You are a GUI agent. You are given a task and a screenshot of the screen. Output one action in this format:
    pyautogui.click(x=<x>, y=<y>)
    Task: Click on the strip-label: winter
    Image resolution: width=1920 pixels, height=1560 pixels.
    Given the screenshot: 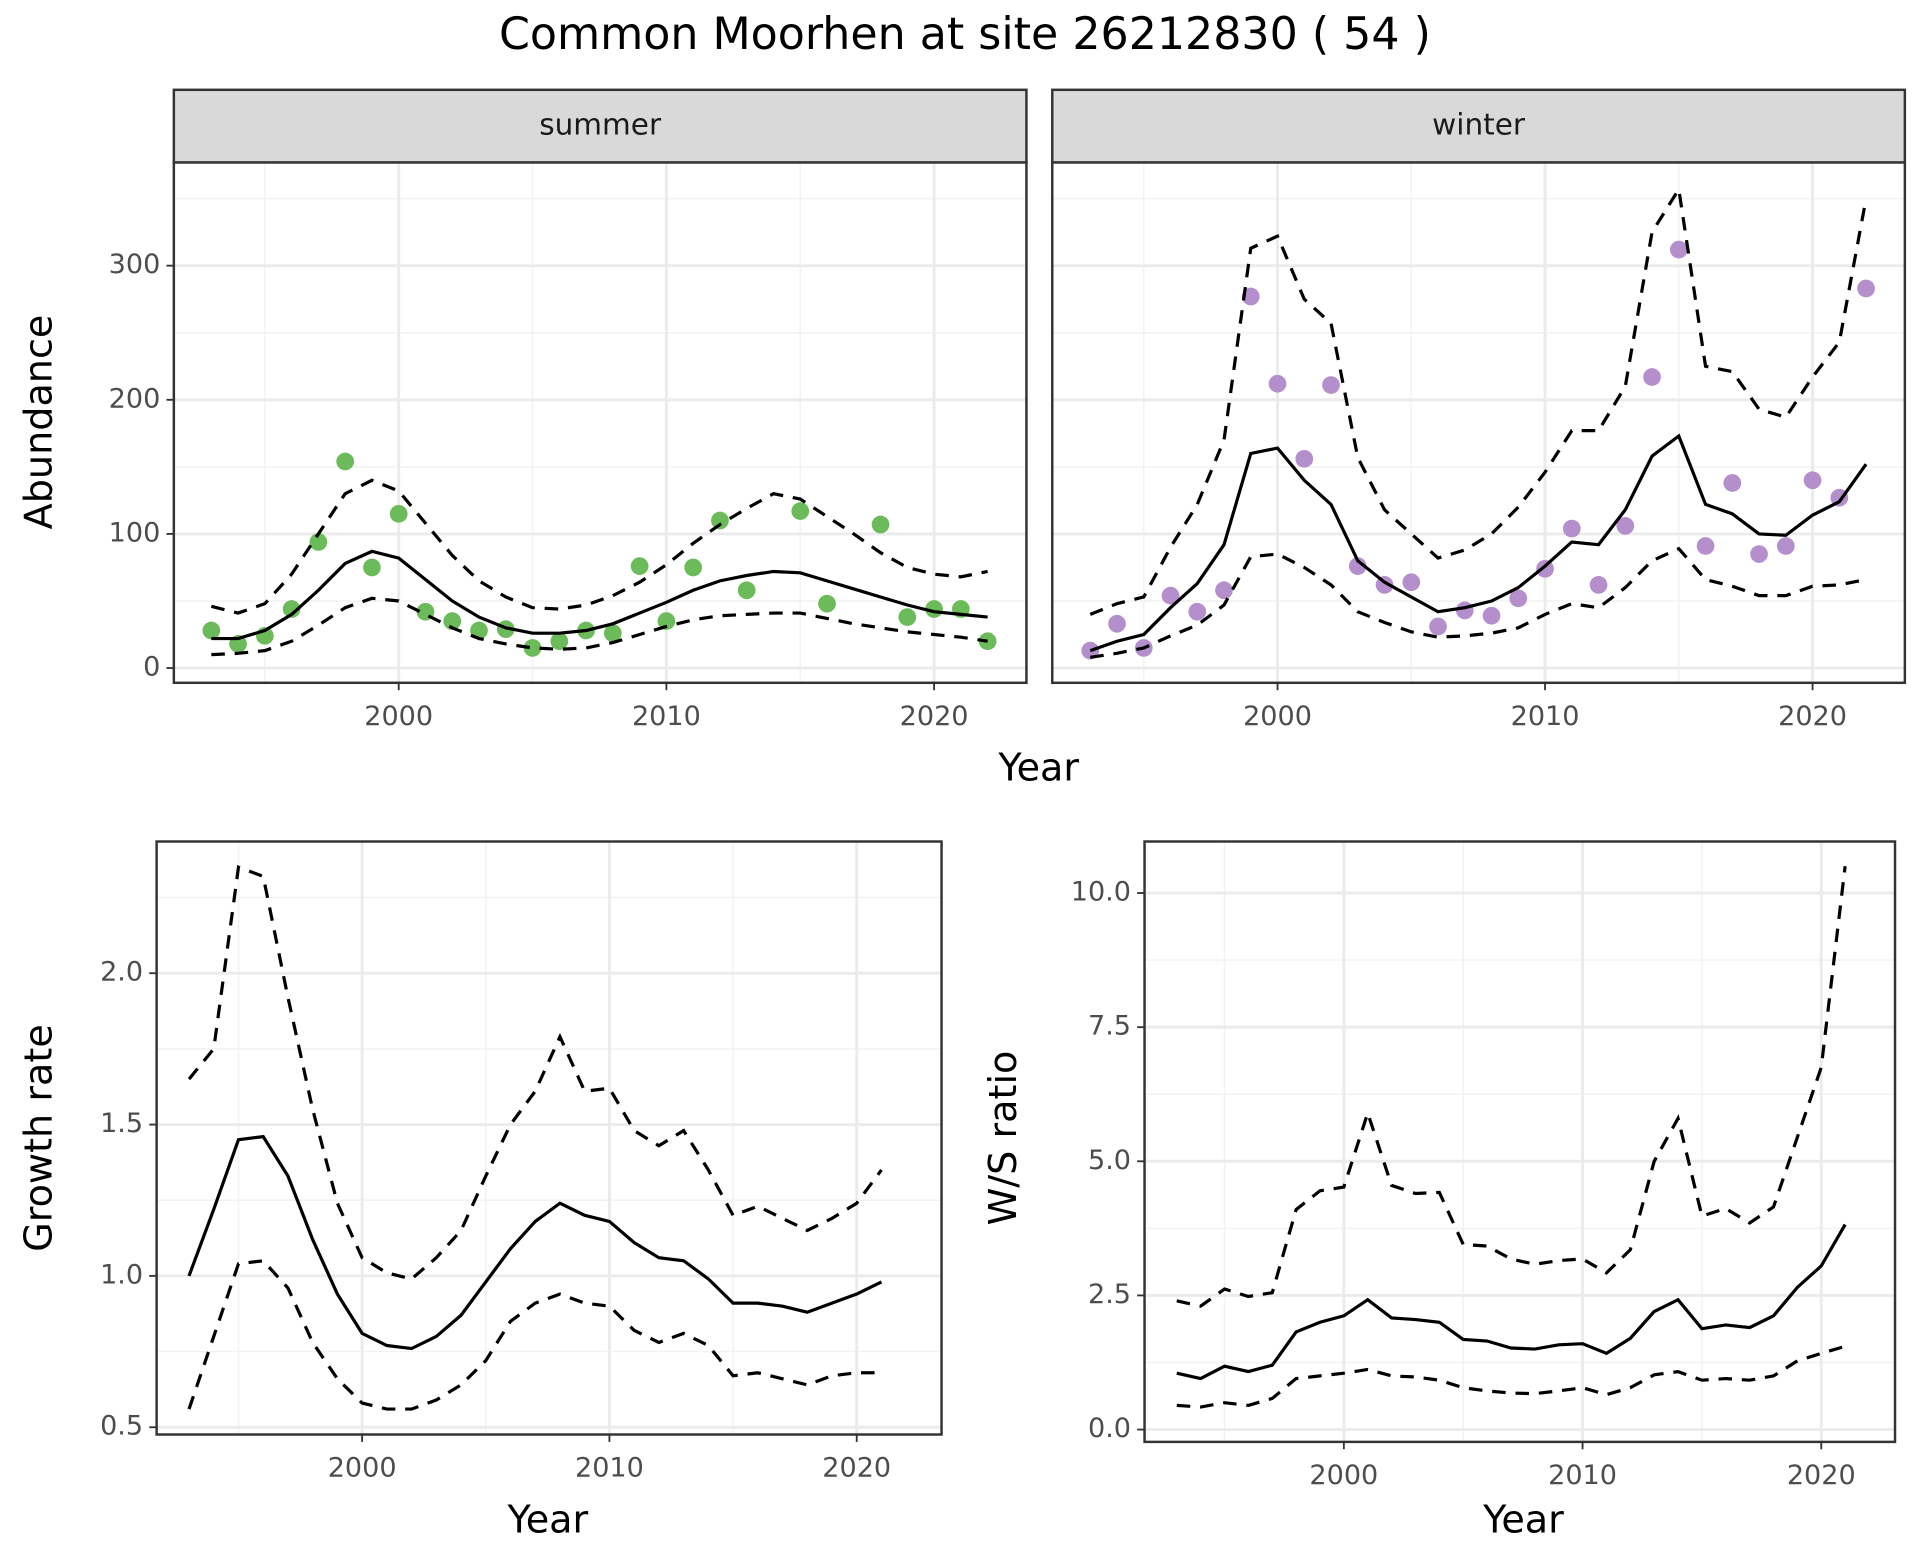 What is the action you would take?
    pyautogui.click(x=1479, y=125)
    